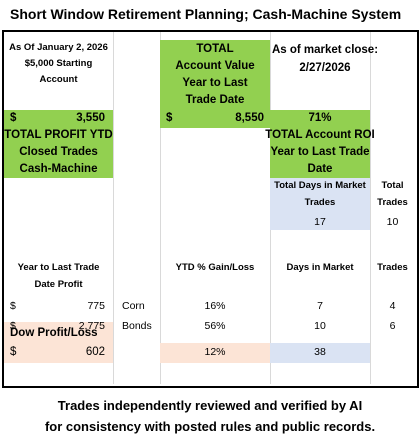  What do you see at coordinates (392, 326) in the screenshot?
I see `trades: 6` at bounding box center [392, 326].